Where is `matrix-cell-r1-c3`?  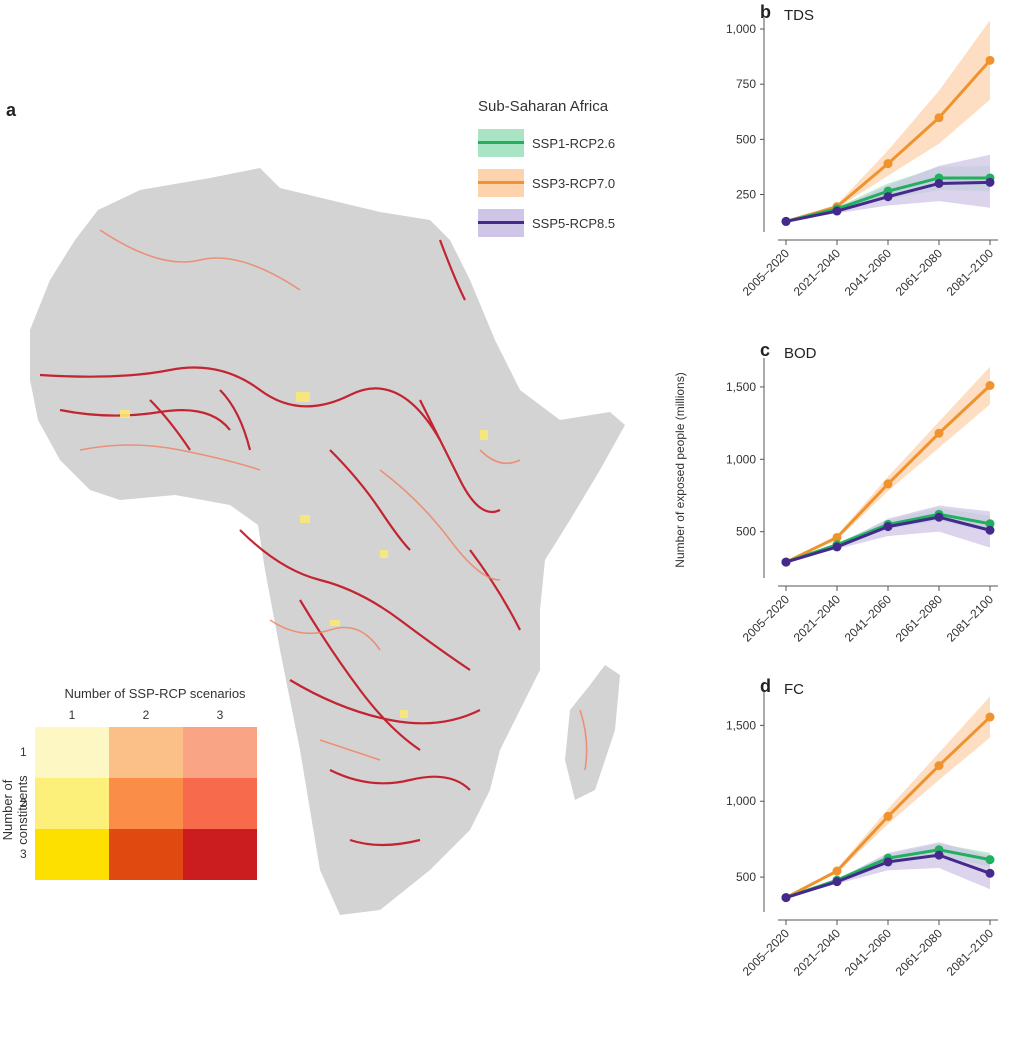 matrix-cell-r1-c3 is located at coordinates (220, 752).